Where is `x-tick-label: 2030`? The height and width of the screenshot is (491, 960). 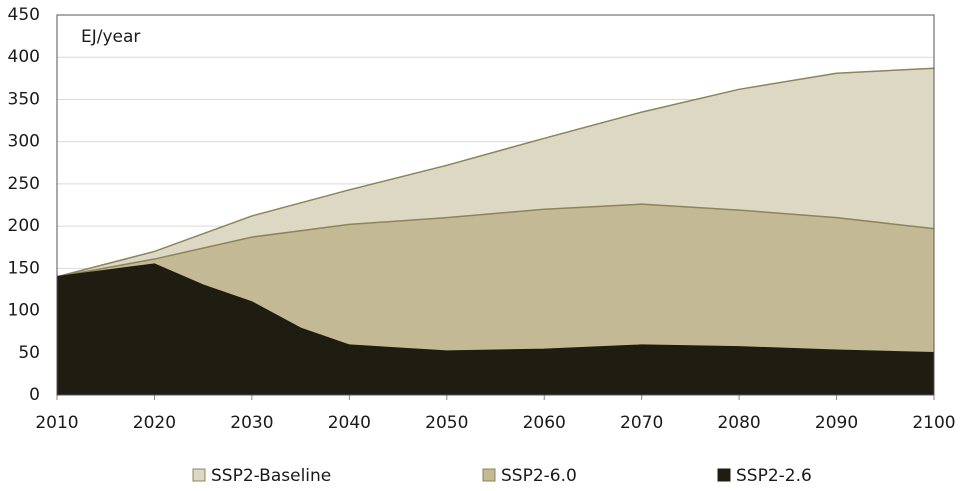 x-tick-label: 2030 is located at coordinates (251, 423).